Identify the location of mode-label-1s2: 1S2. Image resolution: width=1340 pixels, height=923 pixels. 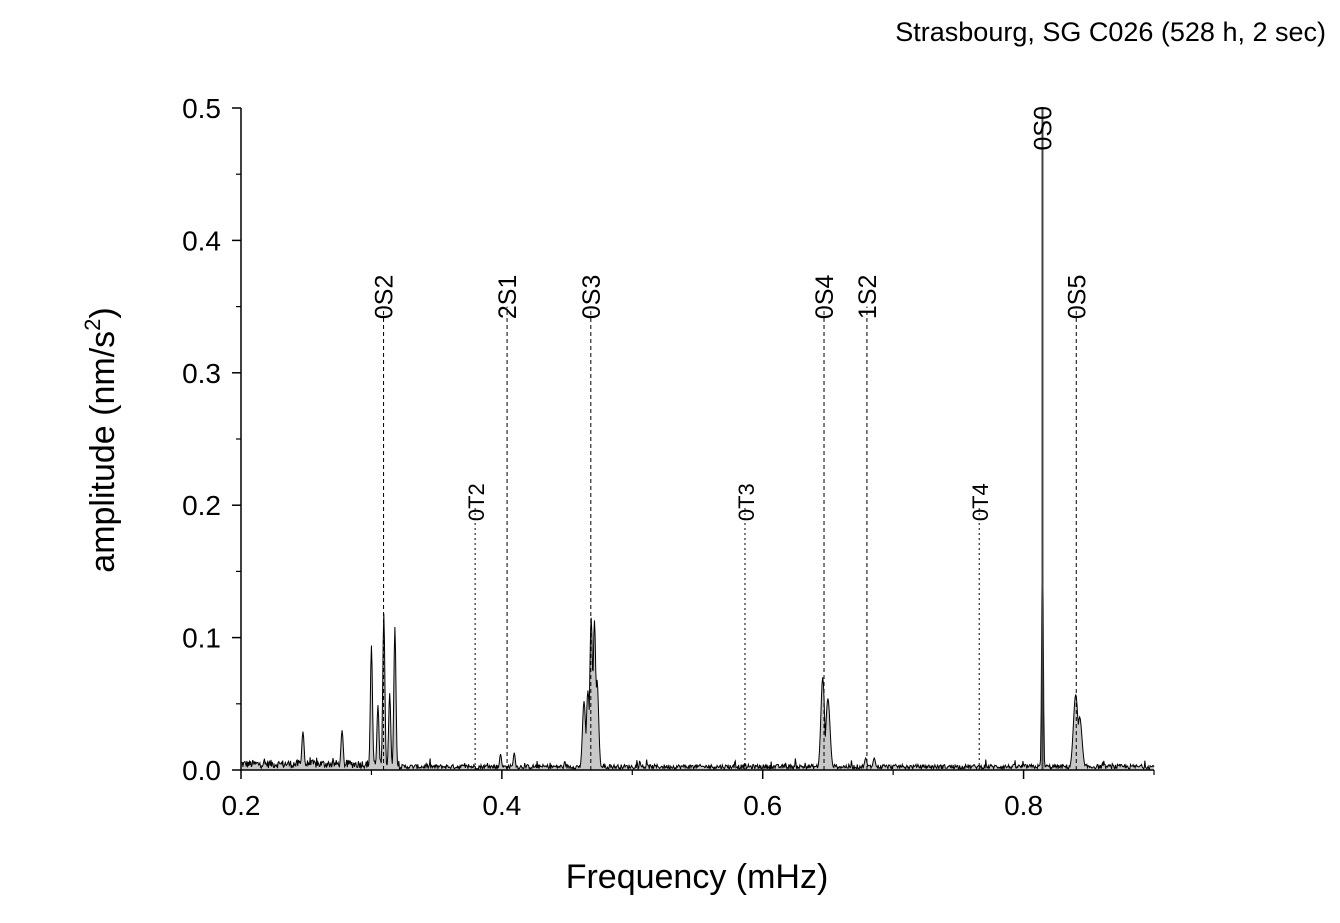
(868, 297).